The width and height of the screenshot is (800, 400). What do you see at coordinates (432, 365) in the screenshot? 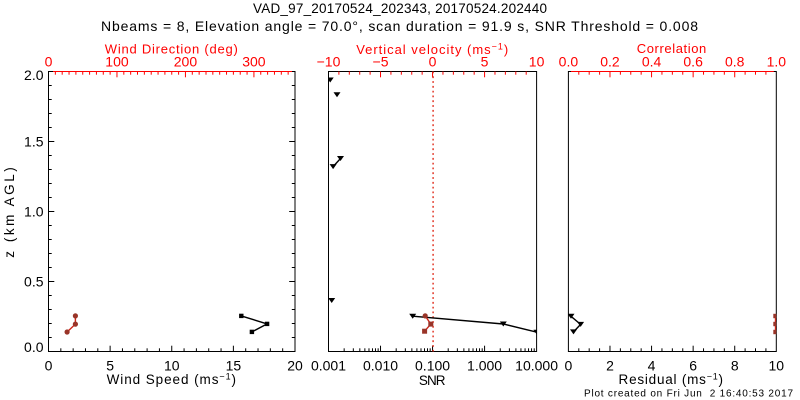
I see `svg-text: 0.100` at bounding box center [432, 365].